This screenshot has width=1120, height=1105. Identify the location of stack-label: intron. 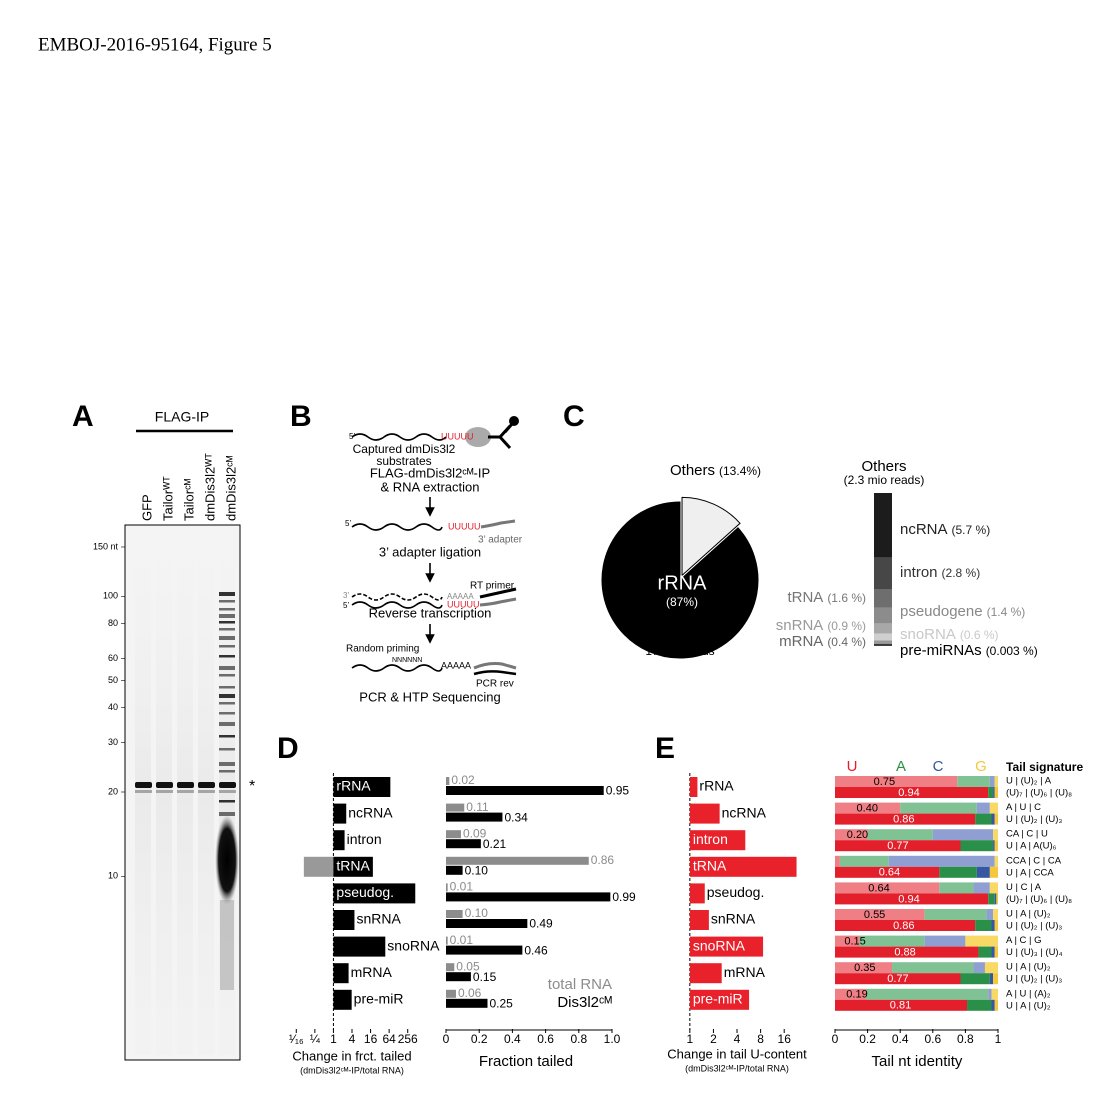
(919, 572).